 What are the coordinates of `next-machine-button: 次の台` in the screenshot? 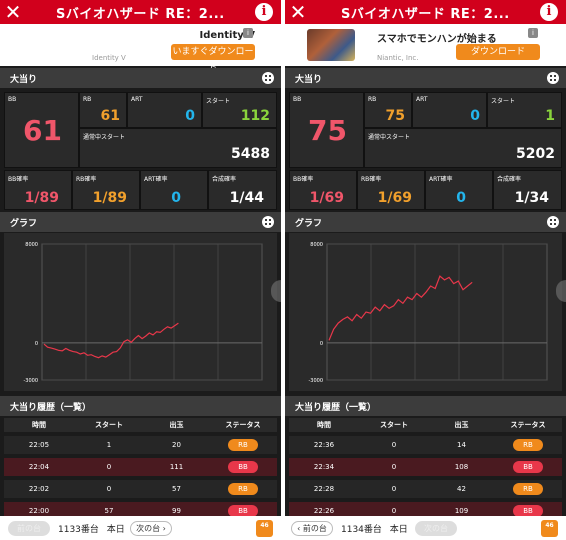 It's located at (436, 528).